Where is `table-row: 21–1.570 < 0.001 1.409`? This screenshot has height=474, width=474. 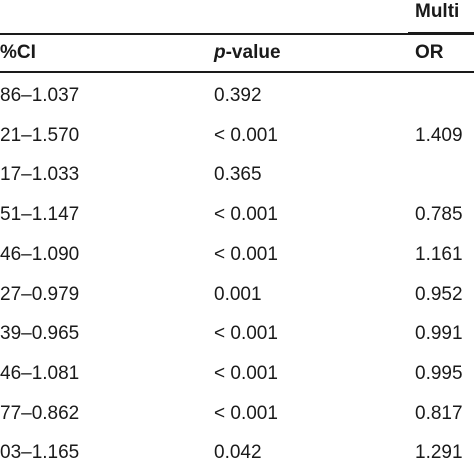 table-row: 21–1.570 < 0.001 1.409 is located at coordinates (237, 136).